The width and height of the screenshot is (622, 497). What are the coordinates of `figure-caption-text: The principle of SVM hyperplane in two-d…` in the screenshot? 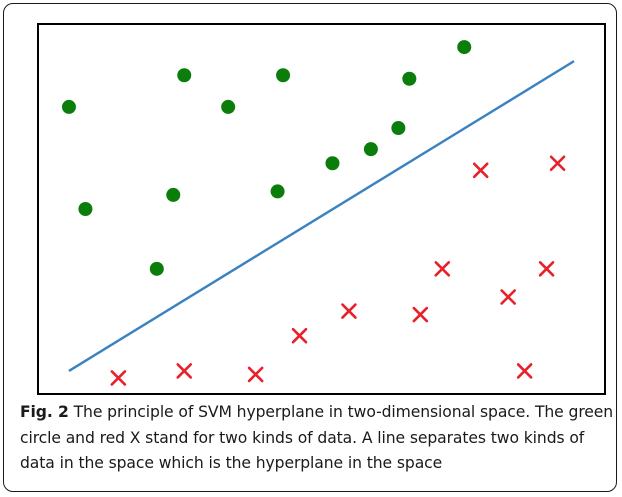 It's located at (317, 437).